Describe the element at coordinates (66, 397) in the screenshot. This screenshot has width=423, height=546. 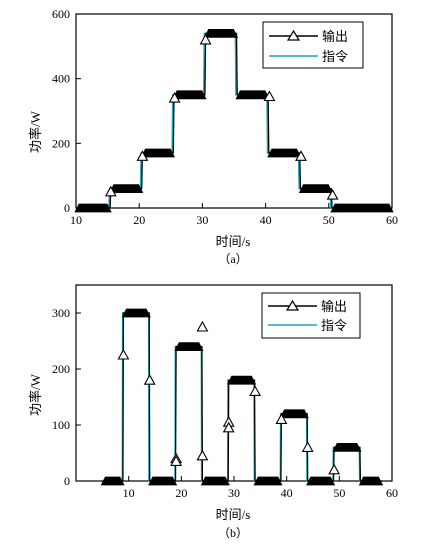
I see `chart-b-y-ticks: 0 100 200 300` at that location.